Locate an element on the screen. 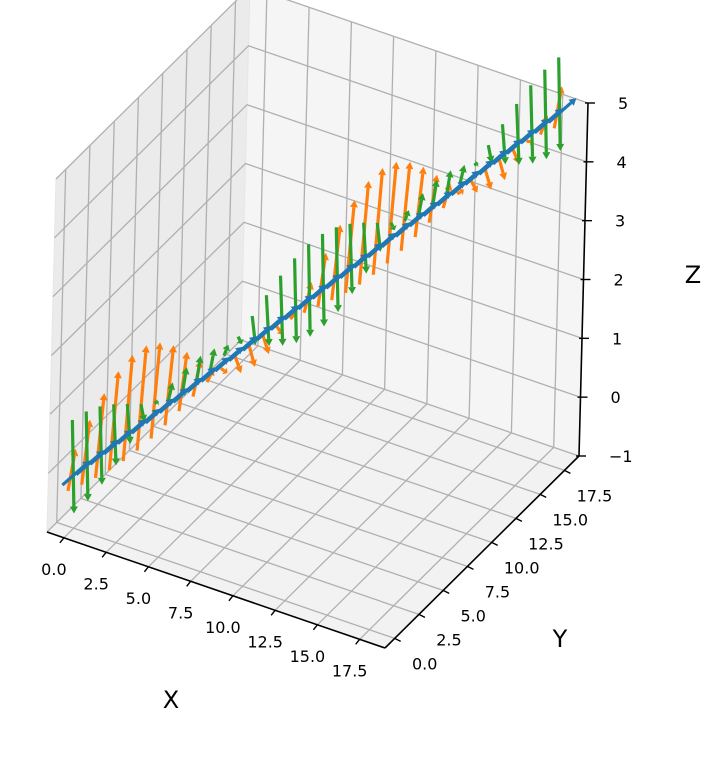 The width and height of the screenshot is (714, 759). x-tick-label: 7.5 is located at coordinates (180, 612).